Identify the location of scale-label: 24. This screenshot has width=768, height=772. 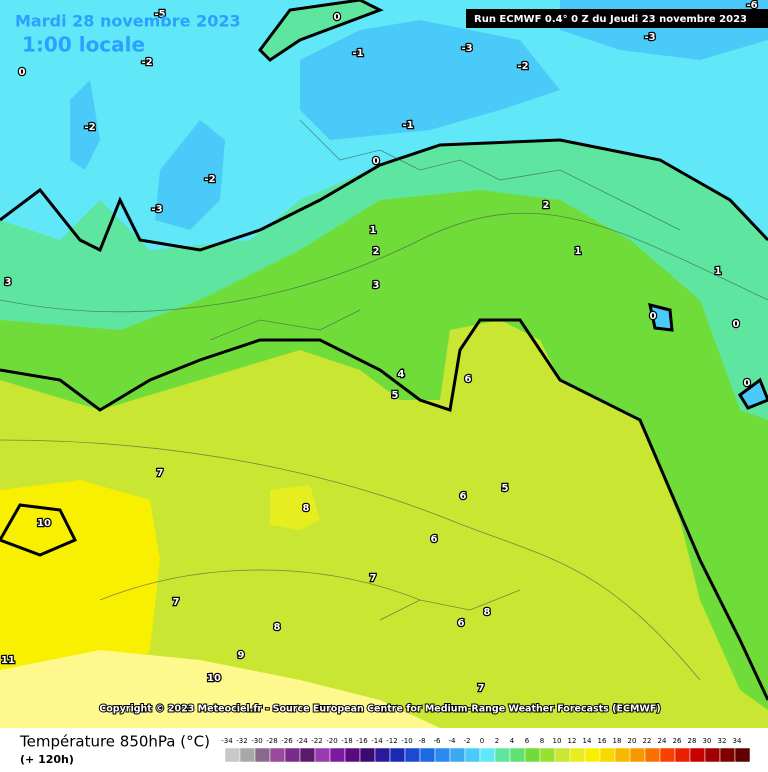
(662, 741).